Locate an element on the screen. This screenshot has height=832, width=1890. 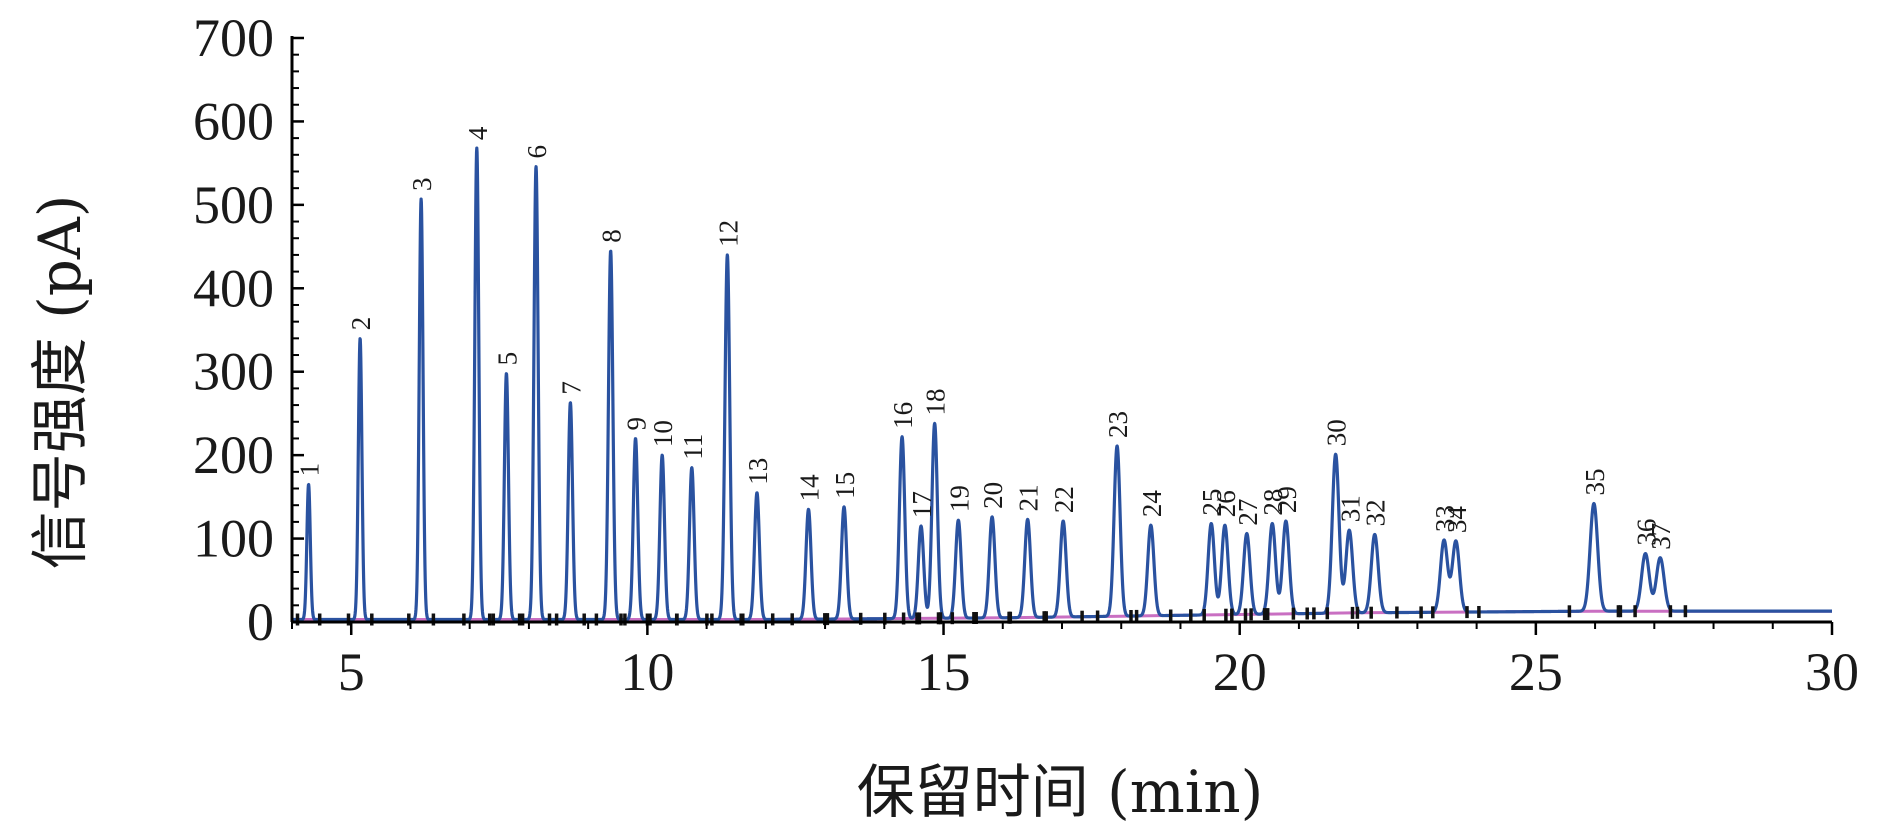
peak-label: 12 is located at coordinates (728, 233).